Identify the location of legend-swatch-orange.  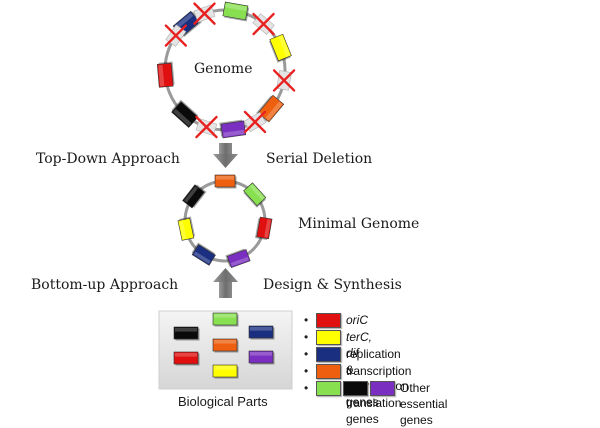
(328, 371).